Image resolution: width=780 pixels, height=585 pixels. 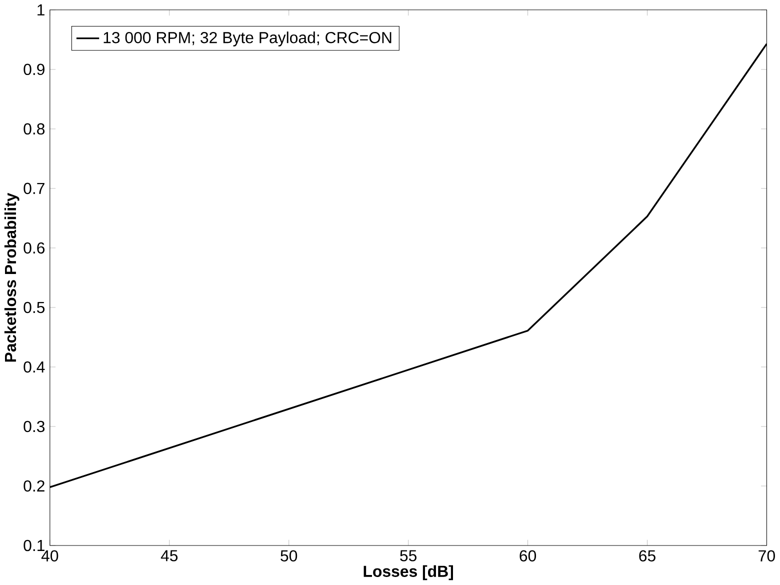 I want to click on x-tick-label: 45, so click(x=169, y=556).